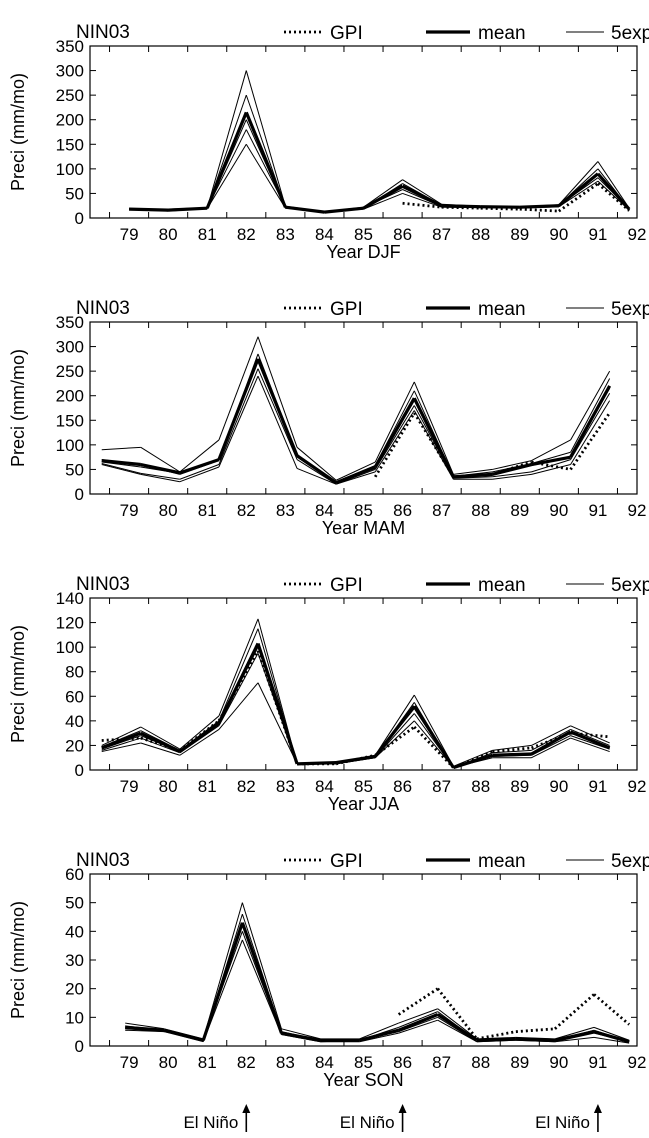  I want to click on series-5exp-member-2-segment, so click(590, 415).